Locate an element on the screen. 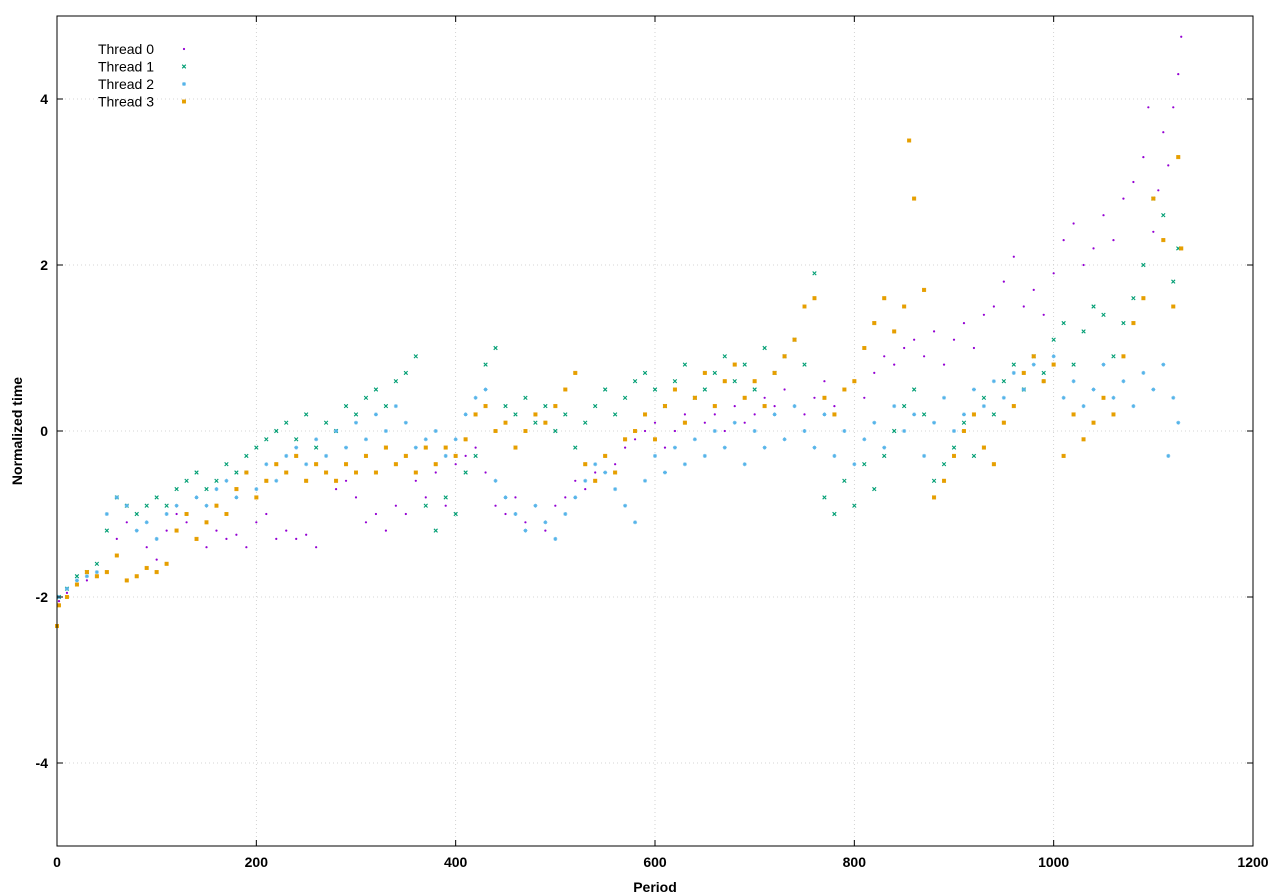  legend-label: Thread 2 is located at coordinates (126, 84).